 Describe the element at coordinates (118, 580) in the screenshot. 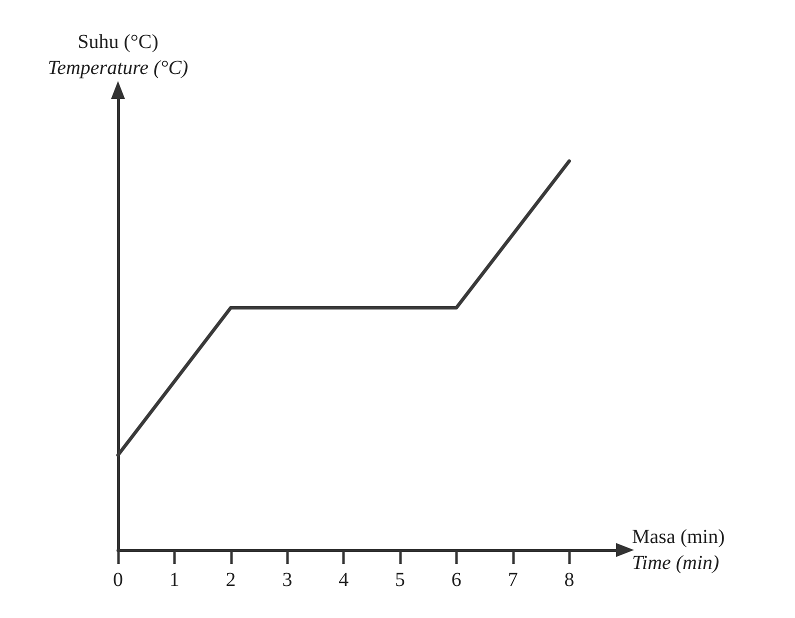

I see `x-tick-label: 0` at that location.